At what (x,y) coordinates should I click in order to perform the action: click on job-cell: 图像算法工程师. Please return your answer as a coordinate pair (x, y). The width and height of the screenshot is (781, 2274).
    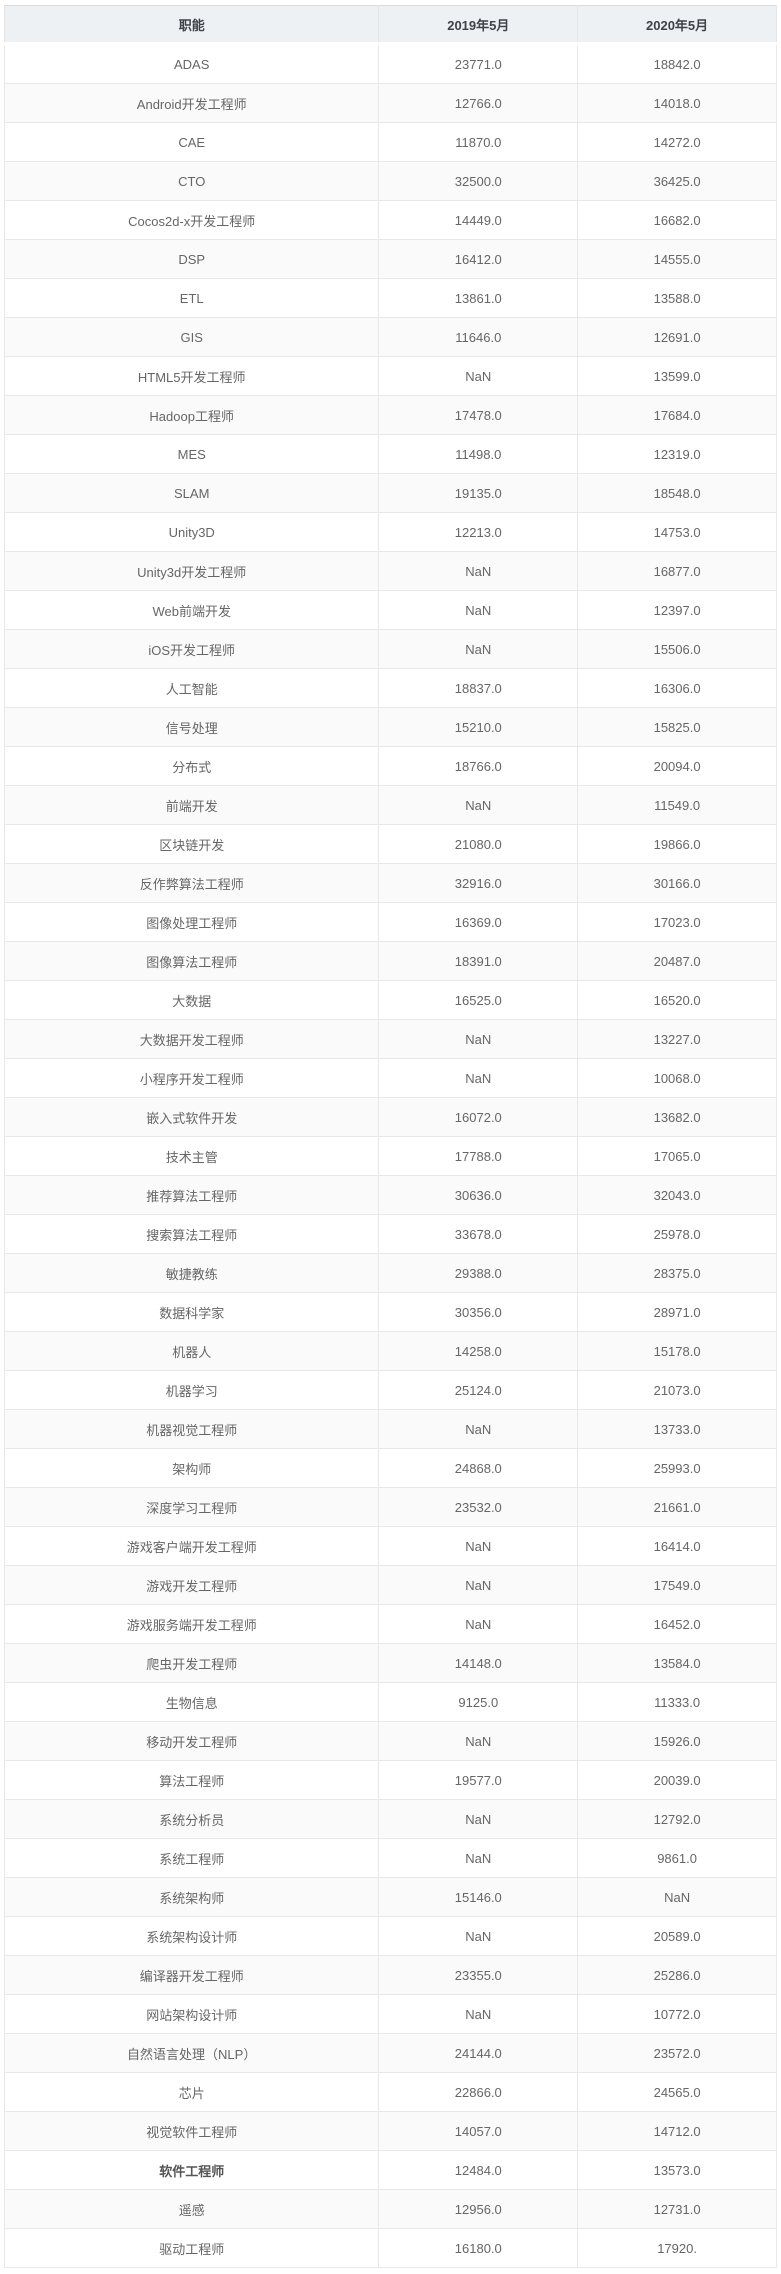
    Looking at the image, I should click on (191, 961).